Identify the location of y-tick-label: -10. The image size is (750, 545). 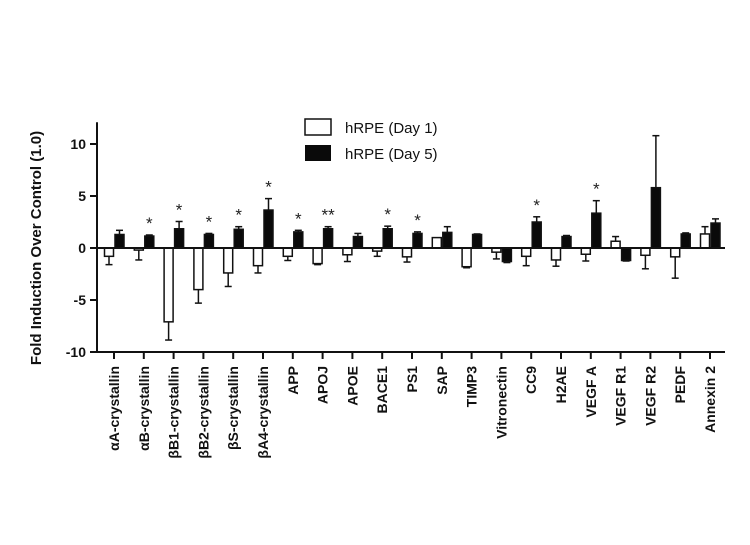
(76, 352).